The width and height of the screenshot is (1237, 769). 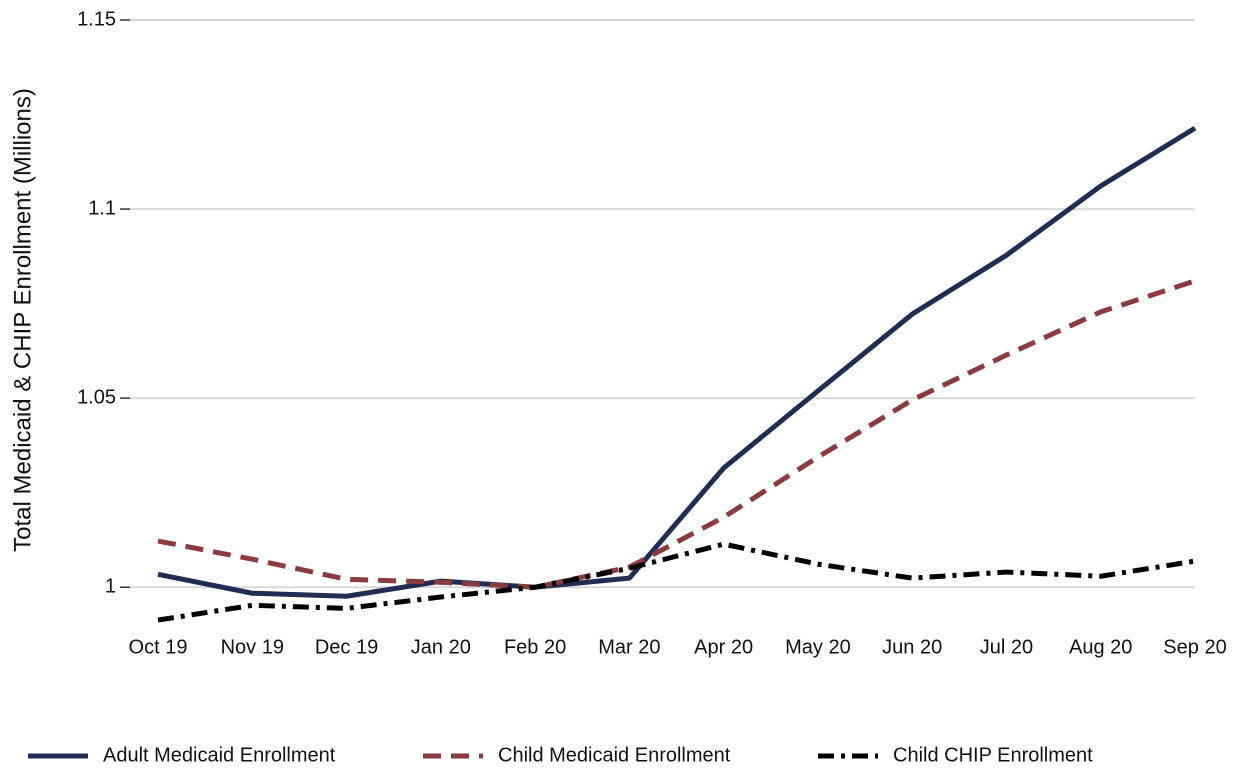 What do you see at coordinates (535, 647) in the screenshot?
I see `x-tick-label: Feb 20` at bounding box center [535, 647].